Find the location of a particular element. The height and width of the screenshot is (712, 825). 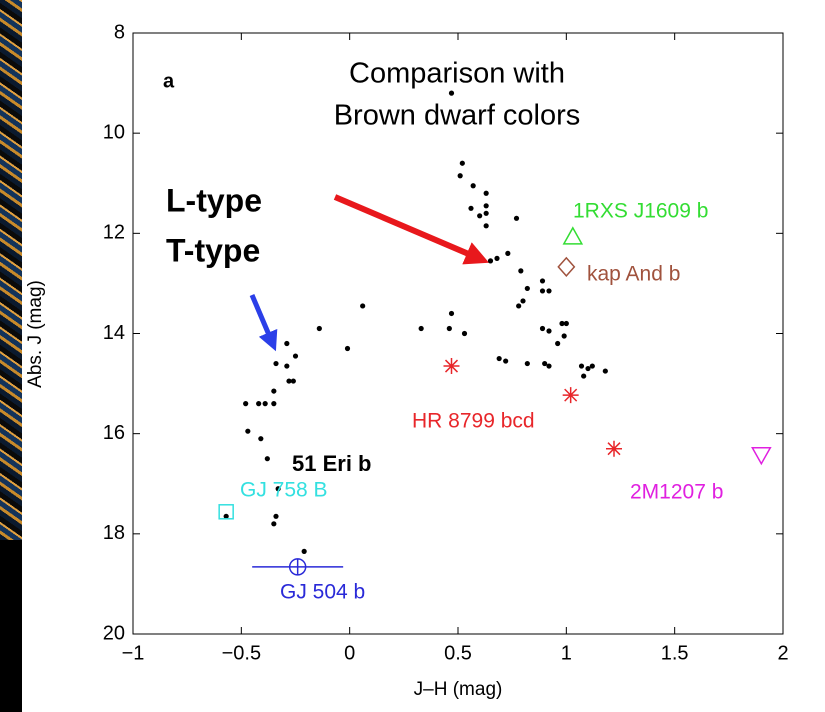

y-tick-label: 8 is located at coordinates (119, 32).